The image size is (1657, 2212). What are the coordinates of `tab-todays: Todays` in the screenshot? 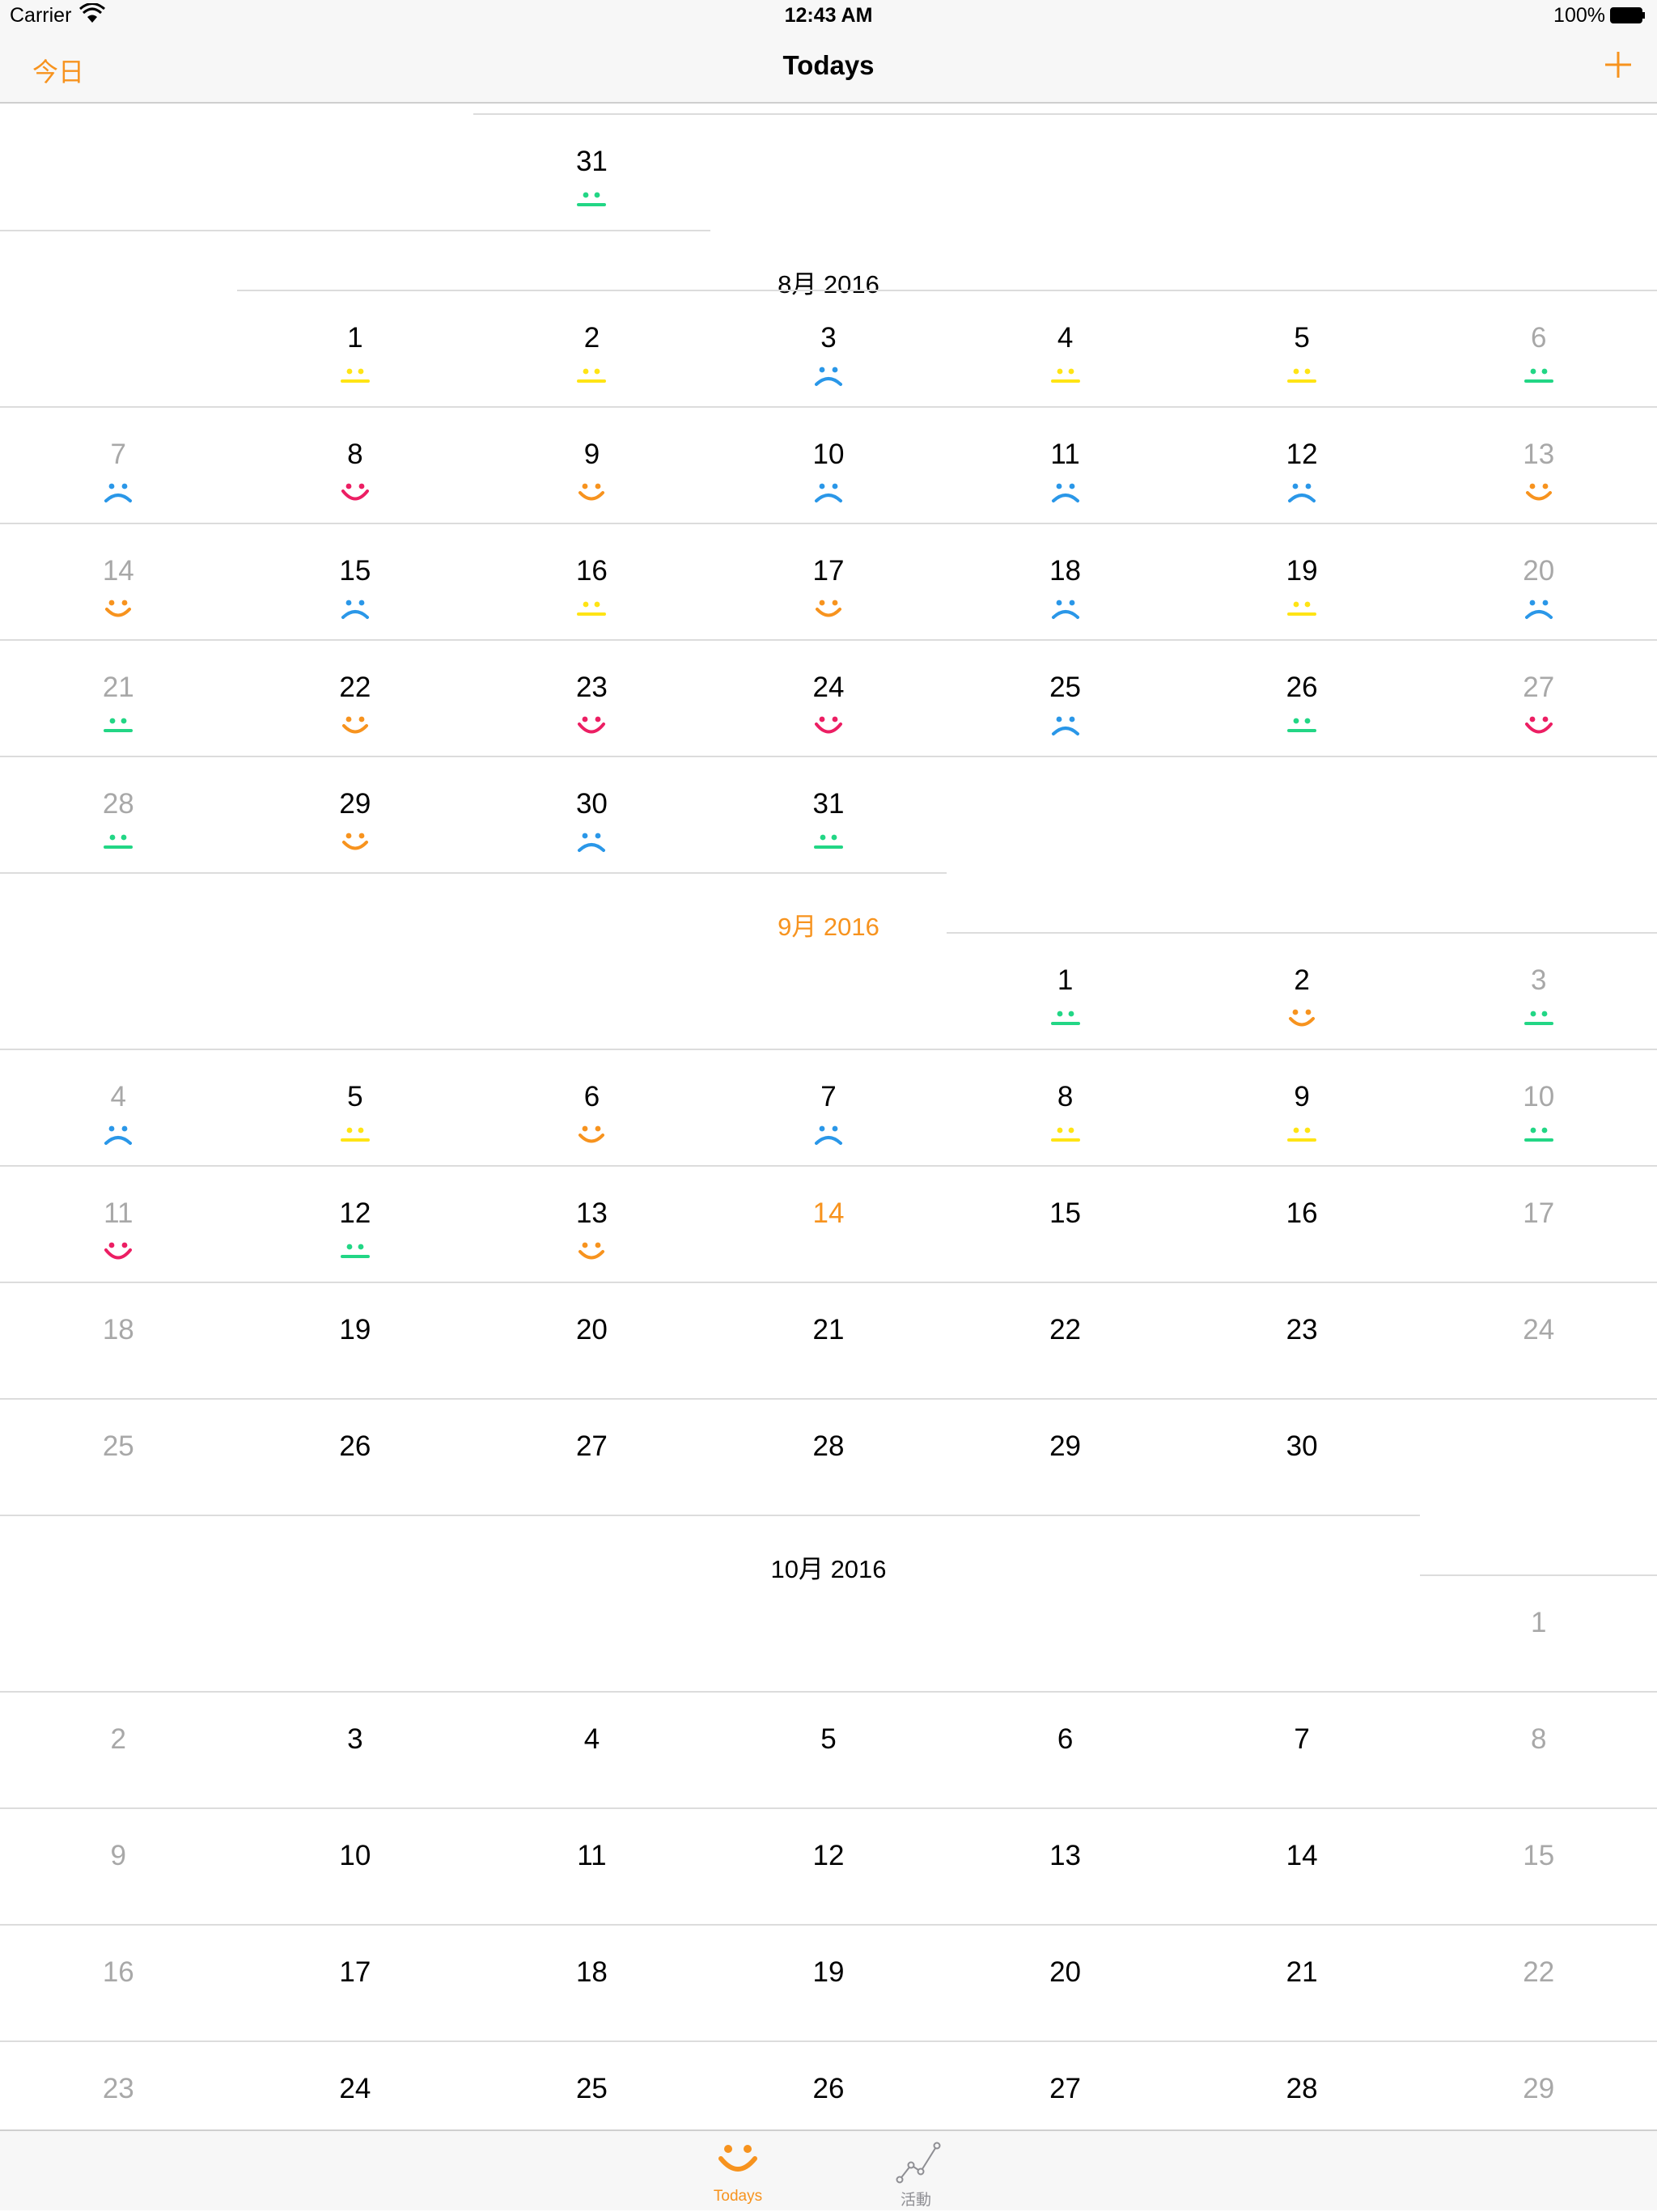 It's located at (738, 2171).